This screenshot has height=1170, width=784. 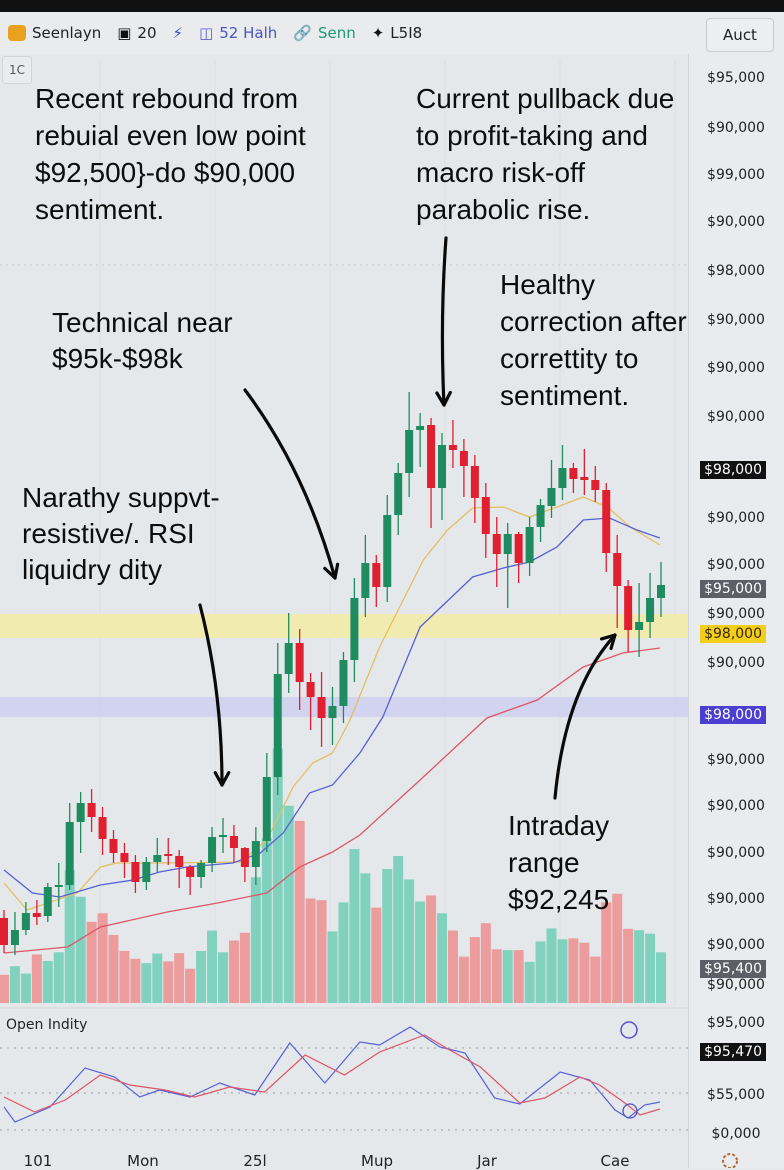 I want to click on price-tick-label: $99,000, so click(x=736, y=175).